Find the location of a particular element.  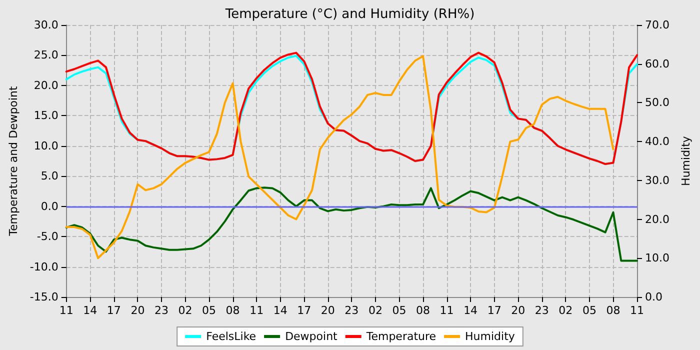

y-tick-label: -10.0 is located at coordinates (44, 267).